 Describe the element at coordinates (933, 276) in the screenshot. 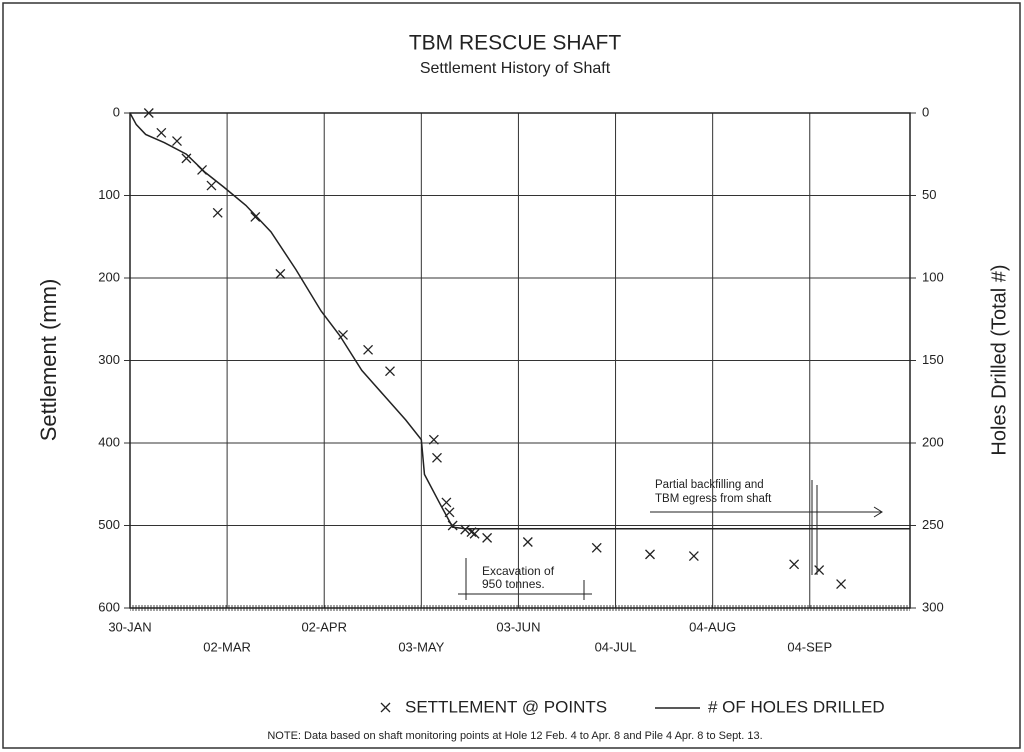

I see `y2-tick-label: 100` at that location.